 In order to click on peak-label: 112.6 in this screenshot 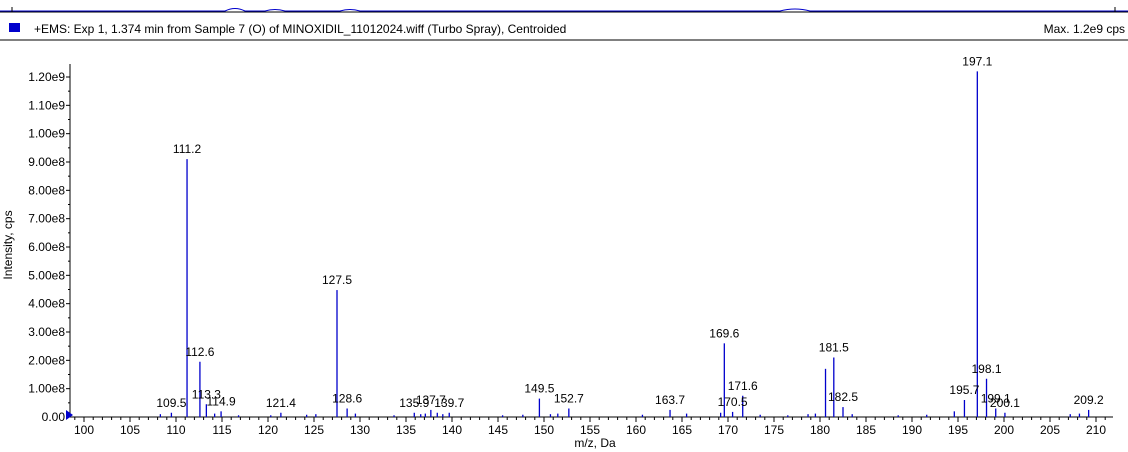, I will do `click(199, 352)`.